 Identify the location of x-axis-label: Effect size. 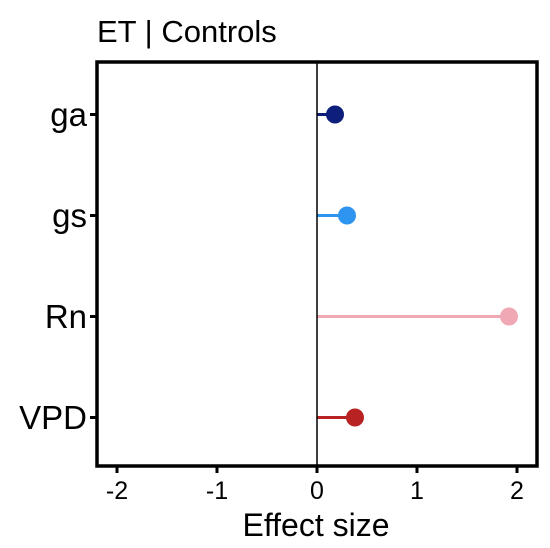
(315, 525).